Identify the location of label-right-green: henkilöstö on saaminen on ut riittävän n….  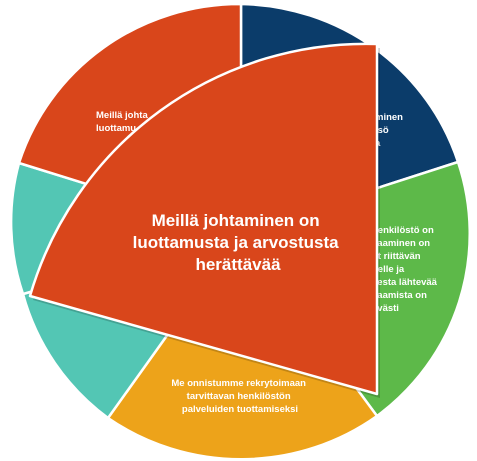
(406, 269).